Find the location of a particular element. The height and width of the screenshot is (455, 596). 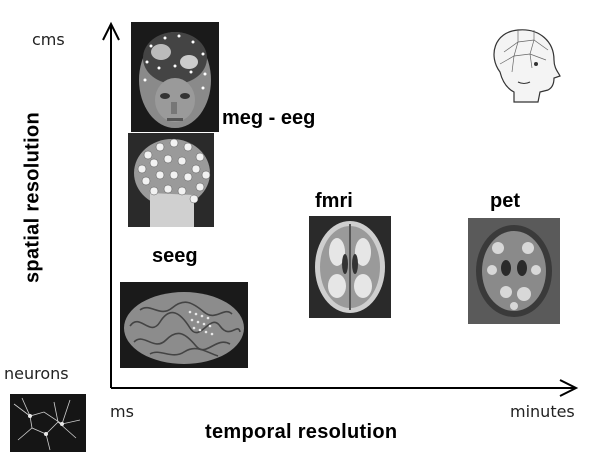

meg-eeg-label: meg - eeg is located at coordinates (269, 118).